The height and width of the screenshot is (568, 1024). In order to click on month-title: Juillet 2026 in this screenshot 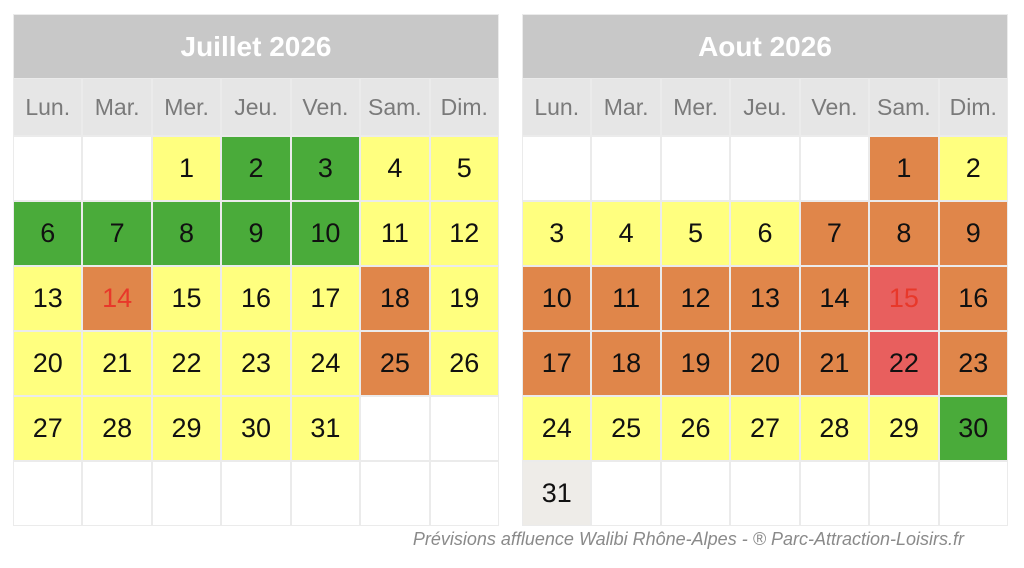, I will do `click(256, 46)`.